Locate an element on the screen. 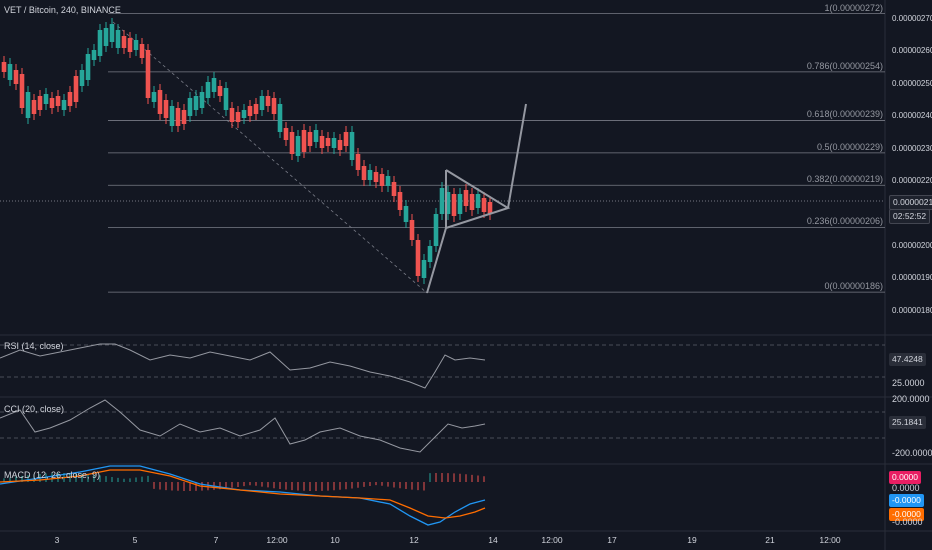 This screenshot has height=550, width=932. cci-upper-label: 200.0000 is located at coordinates (911, 399).